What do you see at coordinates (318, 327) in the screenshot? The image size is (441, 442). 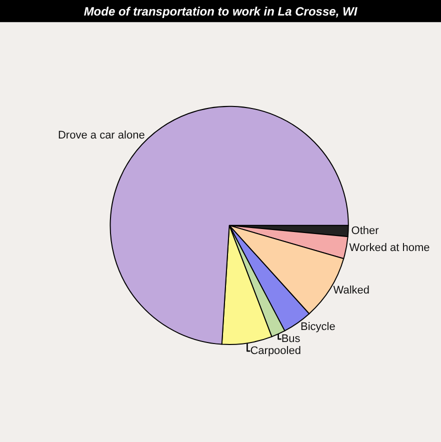 I see `slice-label: Bicycle` at bounding box center [318, 327].